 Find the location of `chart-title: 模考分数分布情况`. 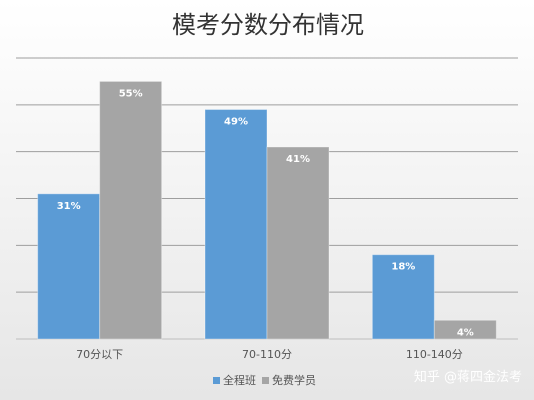

chart-title: 模考分数分布情况 is located at coordinates (268, 25).